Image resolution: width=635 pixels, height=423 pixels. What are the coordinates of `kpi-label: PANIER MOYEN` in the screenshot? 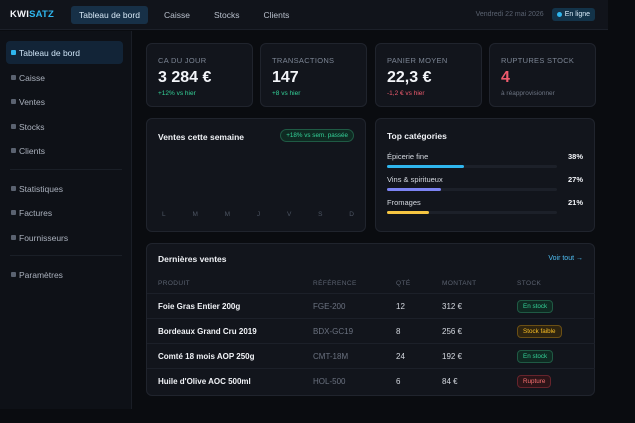 It's located at (417, 60).